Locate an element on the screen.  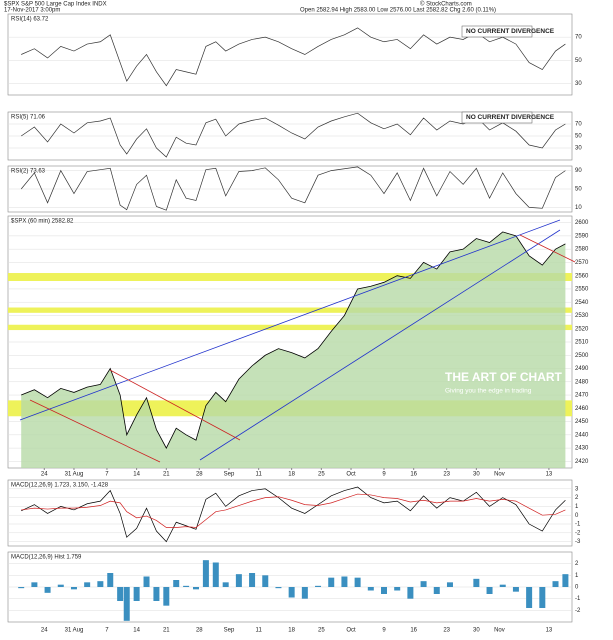
y-tick-label: 30 is located at coordinates (578, 84).